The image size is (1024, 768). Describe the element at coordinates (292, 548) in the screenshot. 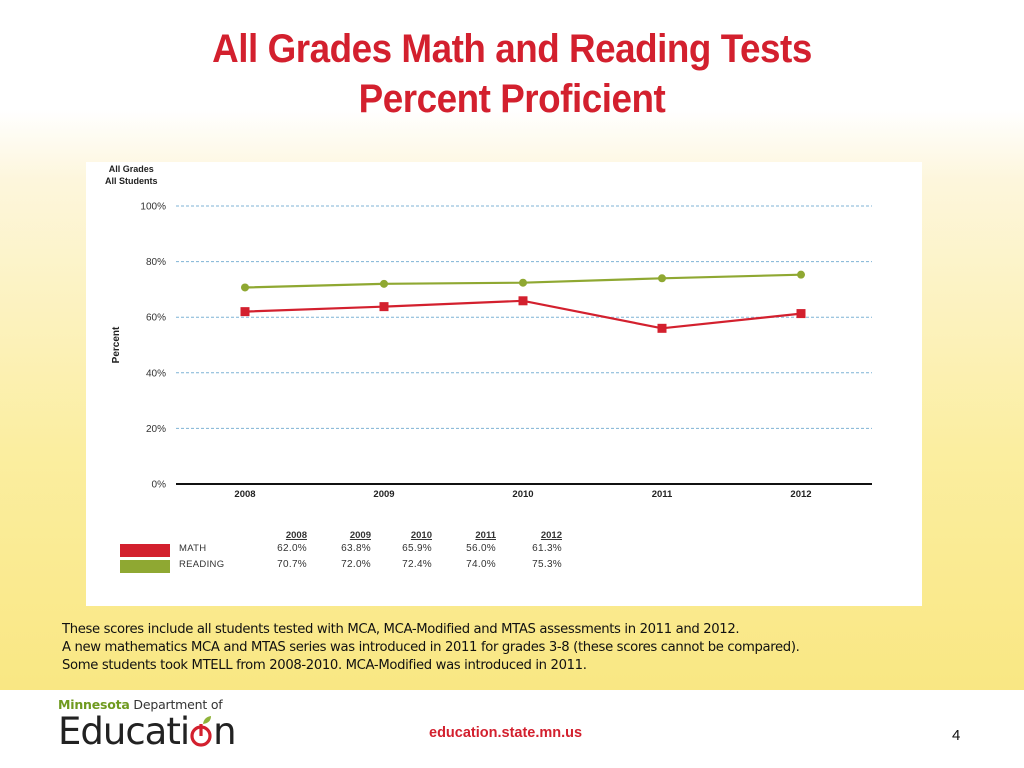

I see `table-value: 62.0%` at that location.